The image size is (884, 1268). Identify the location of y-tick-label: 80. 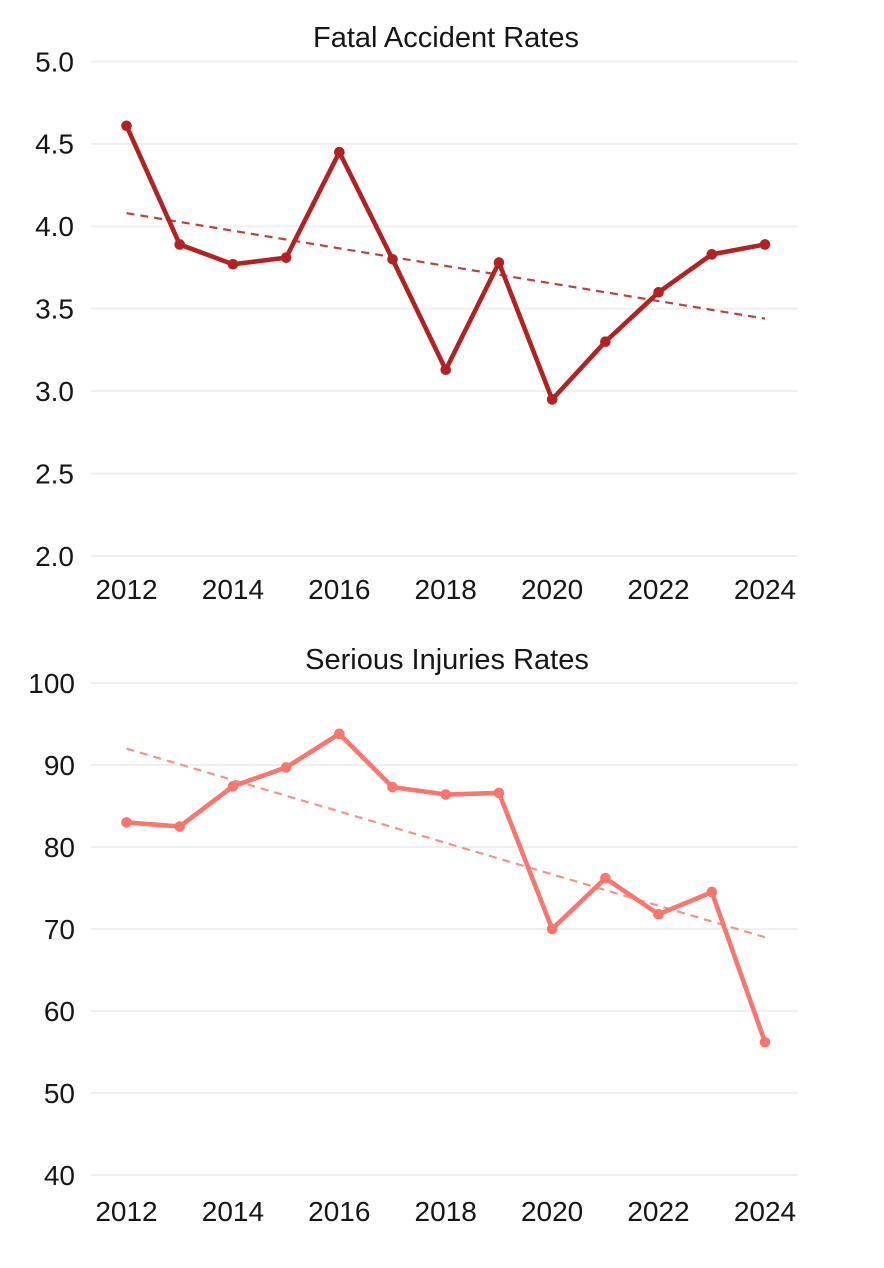
(59, 847).